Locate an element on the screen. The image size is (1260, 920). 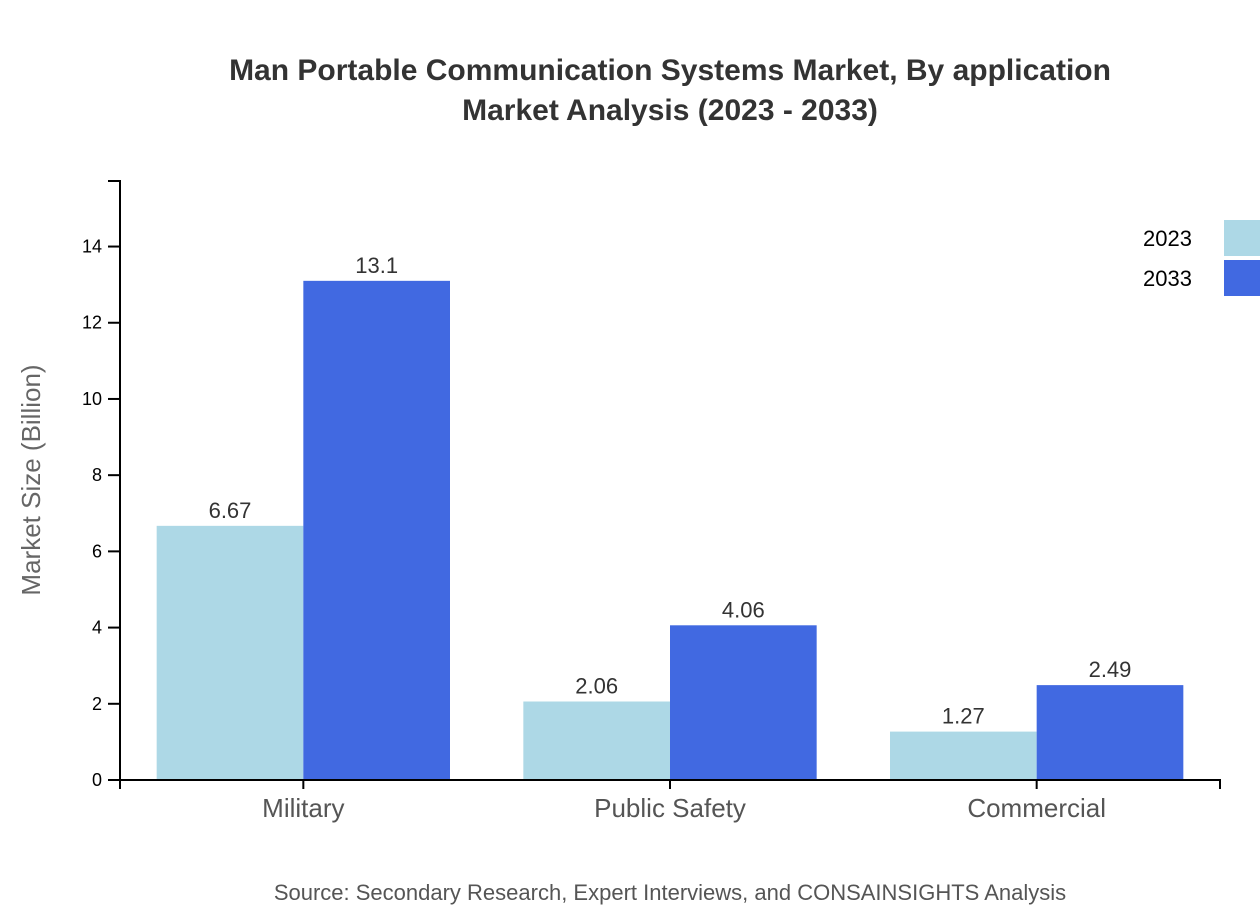
y-tick-label: 6 is located at coordinates (97, 551).